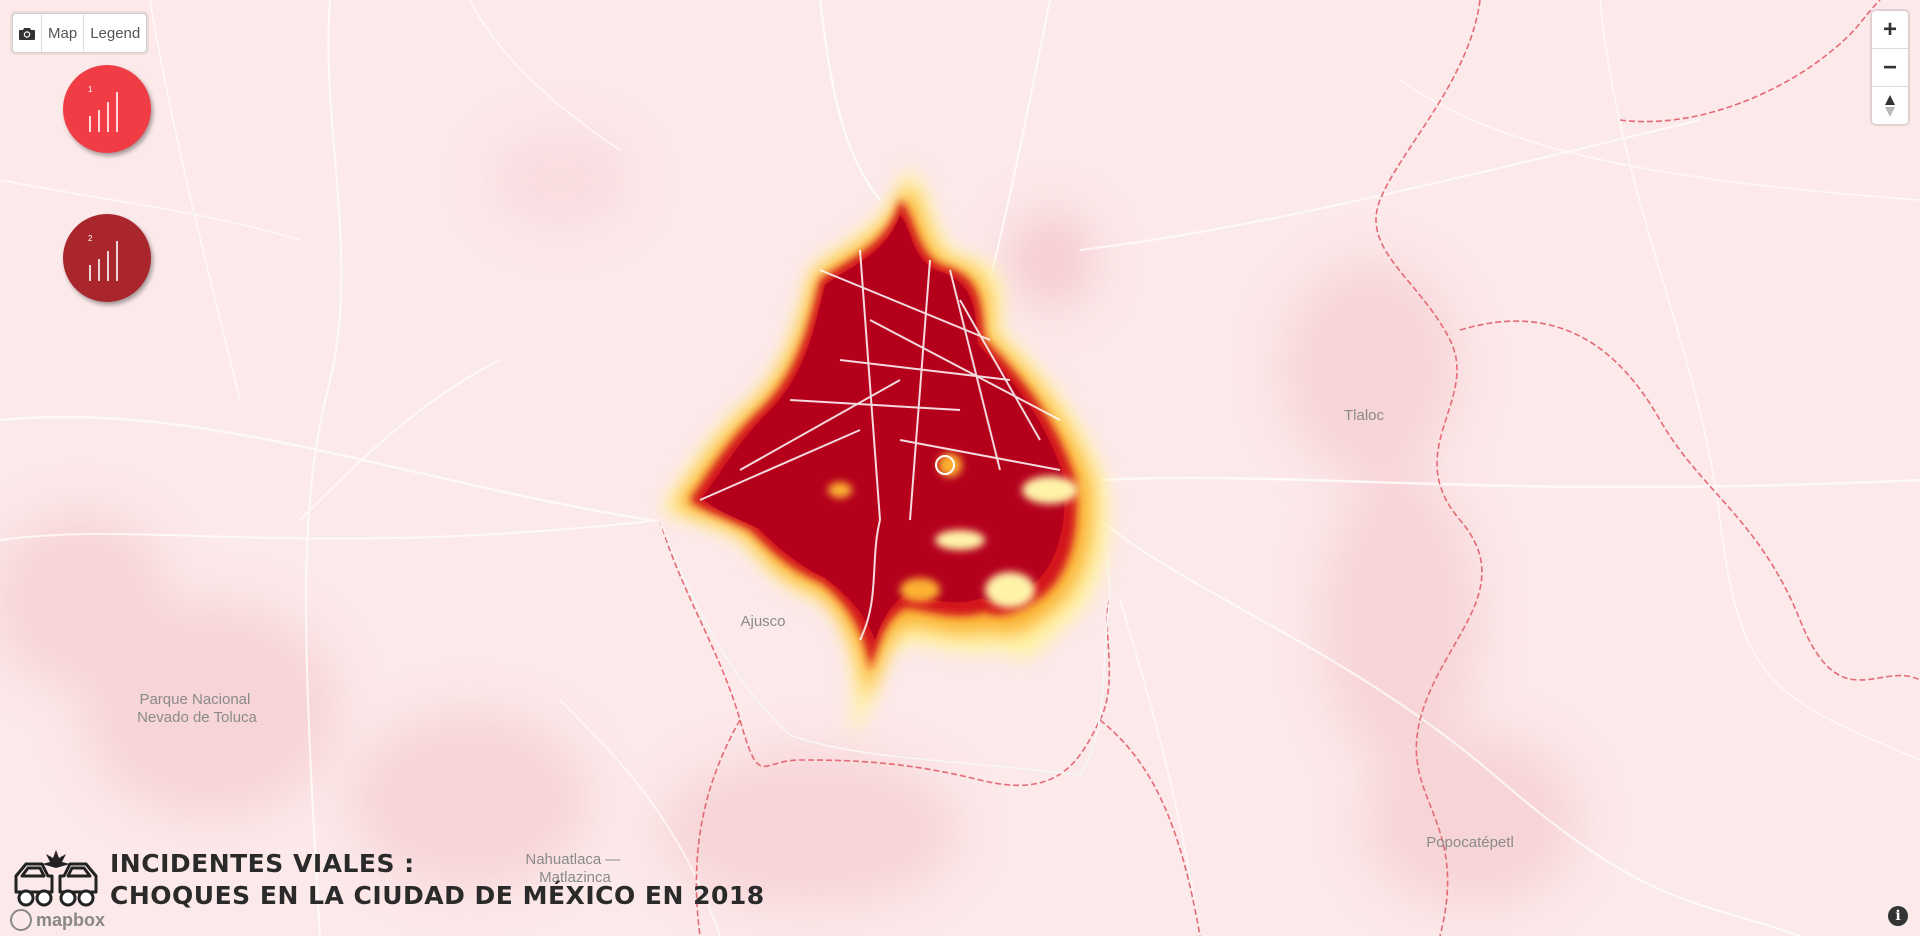 The height and width of the screenshot is (936, 1920). I want to click on place-label-nahuatlaca-line2: Matlazinca, so click(575, 877).